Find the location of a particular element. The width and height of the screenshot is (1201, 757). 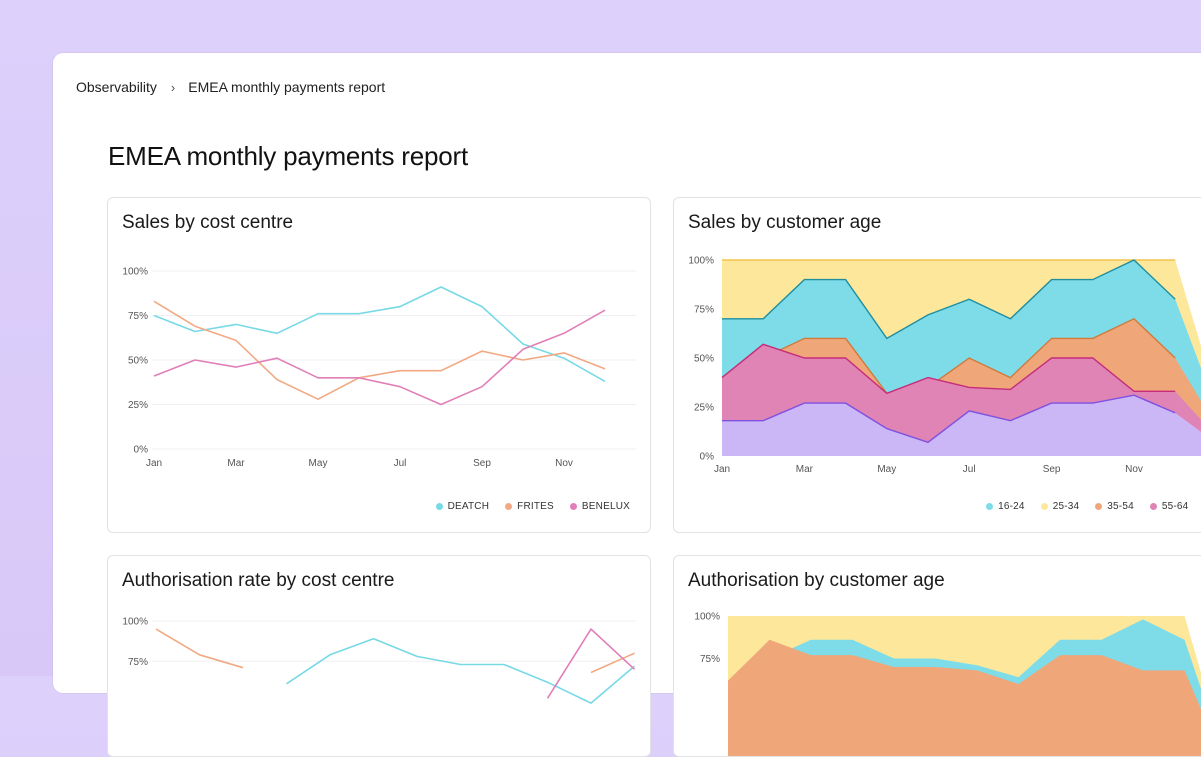

legend-label: 35-54 is located at coordinates (1120, 506).